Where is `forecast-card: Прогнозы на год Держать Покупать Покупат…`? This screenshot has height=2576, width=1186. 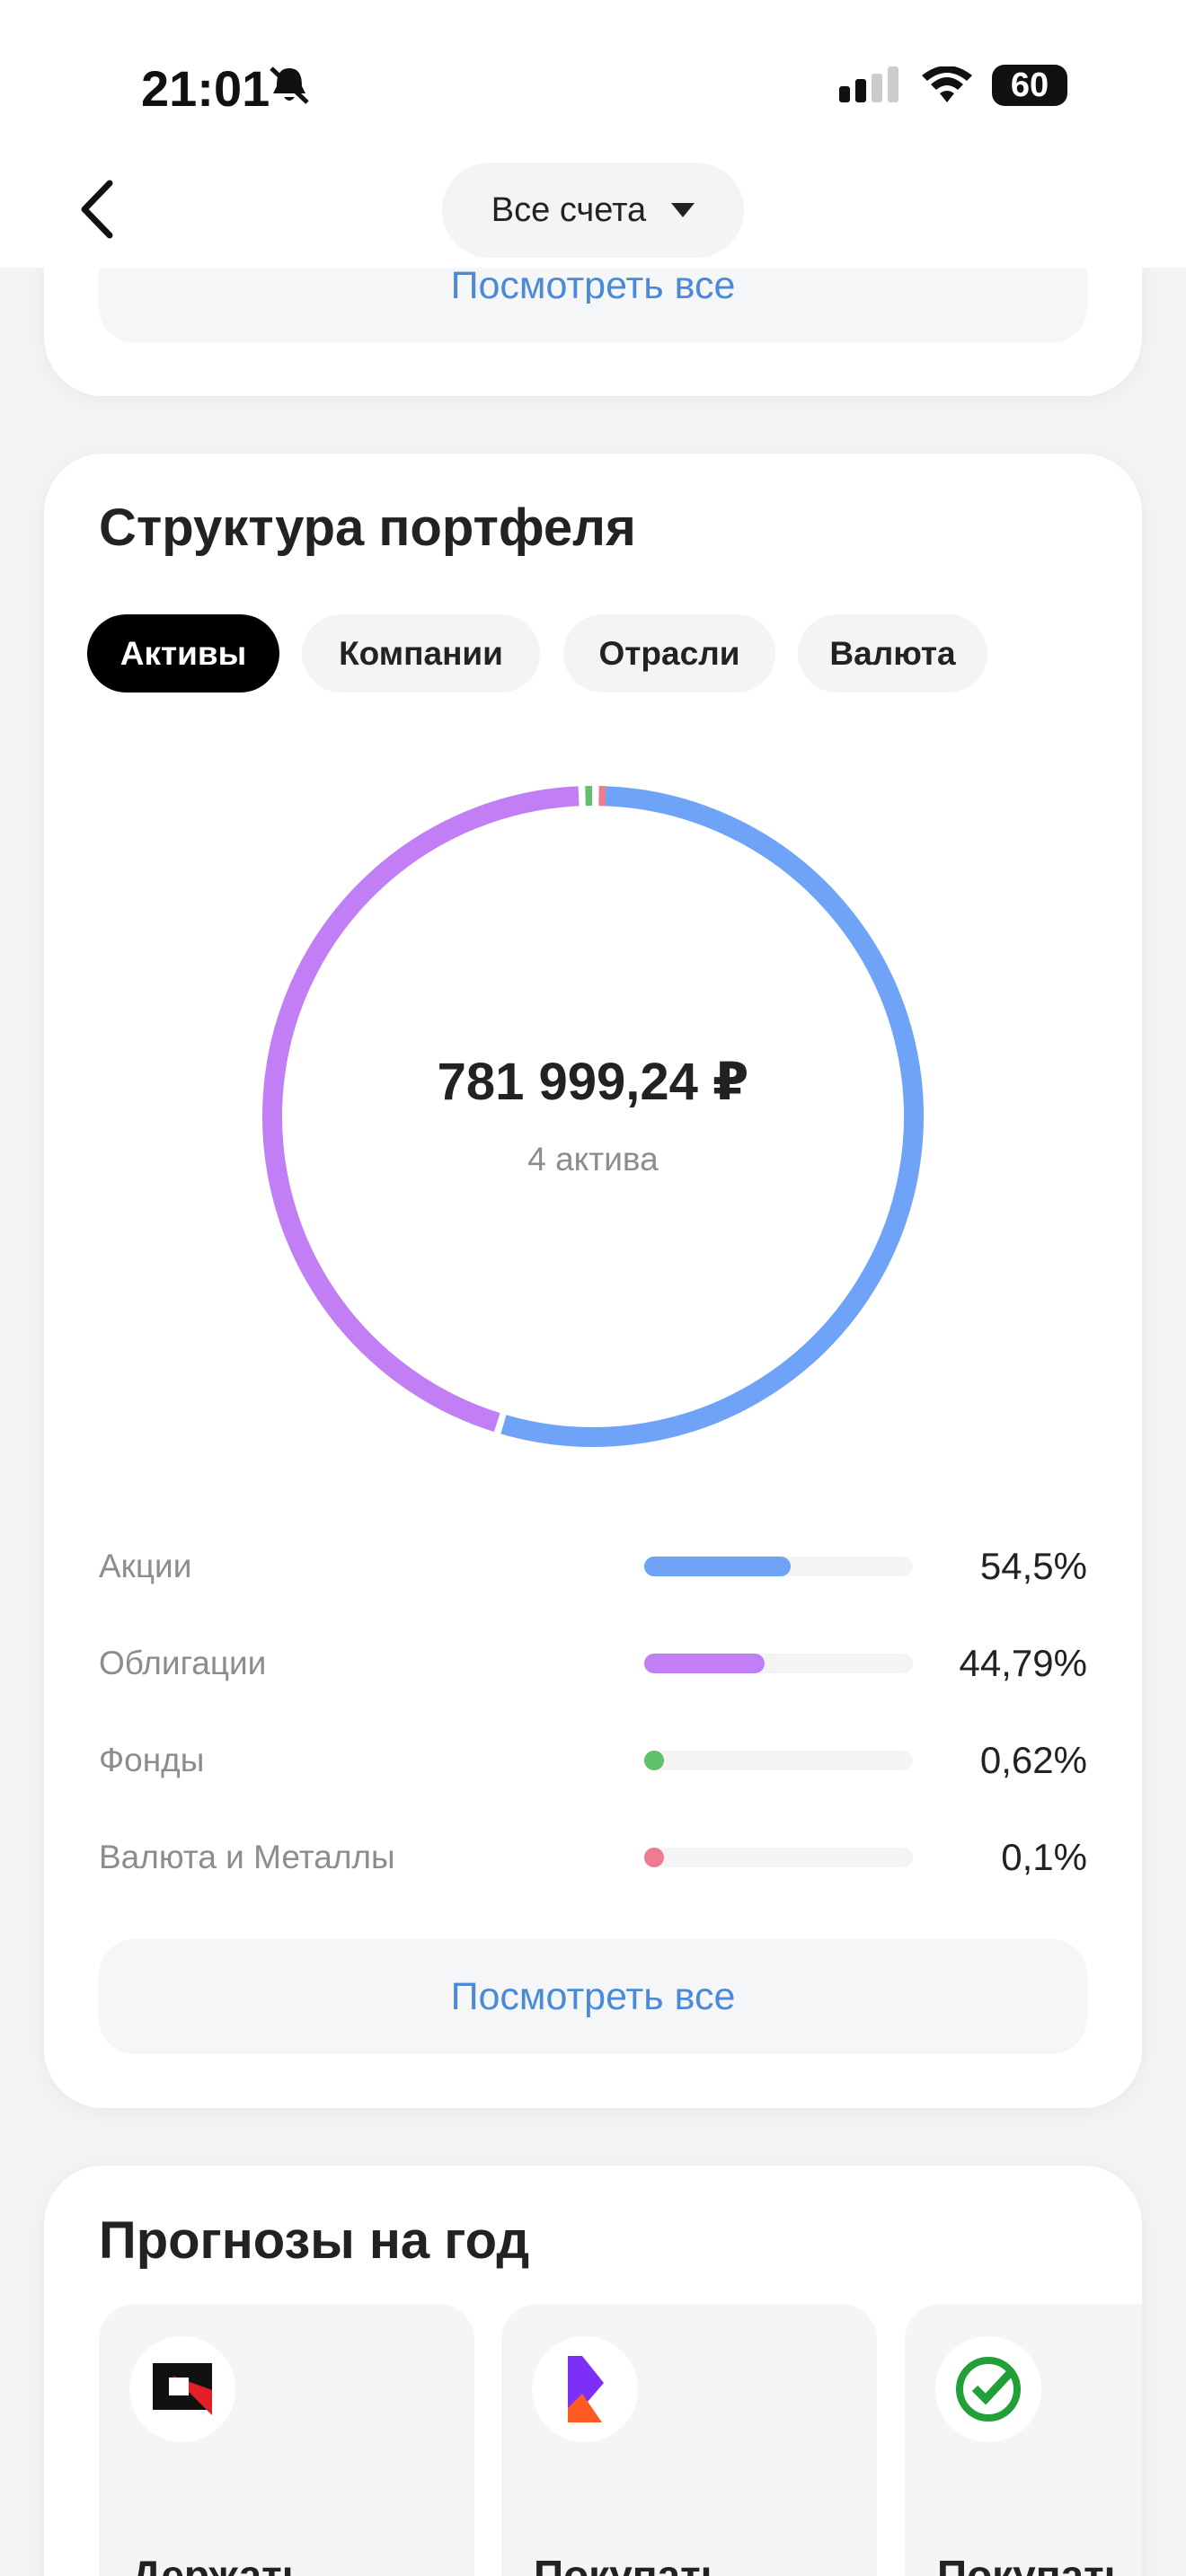 forecast-card: Прогнозы на год Держать Покупать Покупат… is located at coordinates (593, 2371).